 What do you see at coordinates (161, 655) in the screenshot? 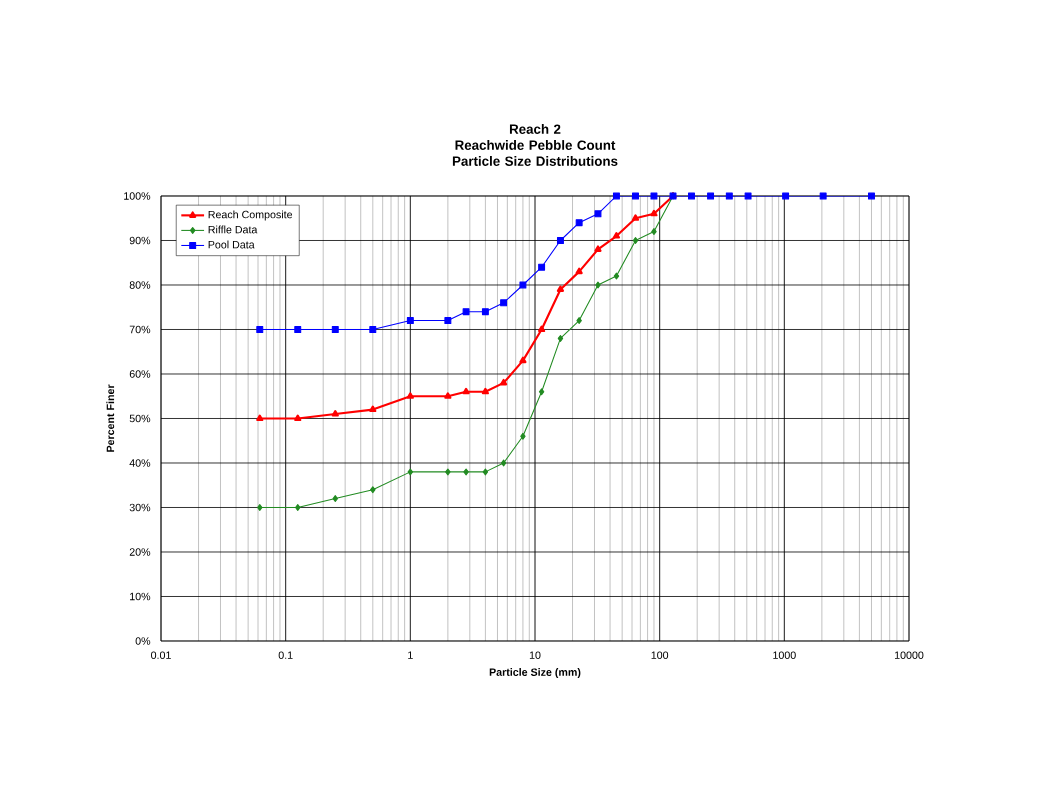
I see `x-tick-label: 0.01` at bounding box center [161, 655].